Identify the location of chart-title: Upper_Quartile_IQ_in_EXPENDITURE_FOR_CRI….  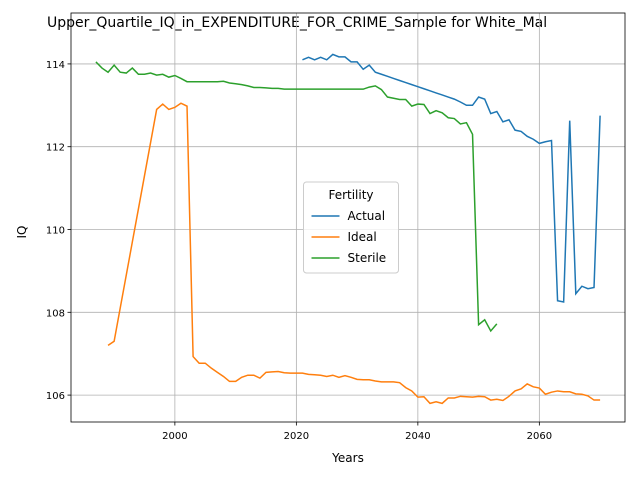
(297, 23).